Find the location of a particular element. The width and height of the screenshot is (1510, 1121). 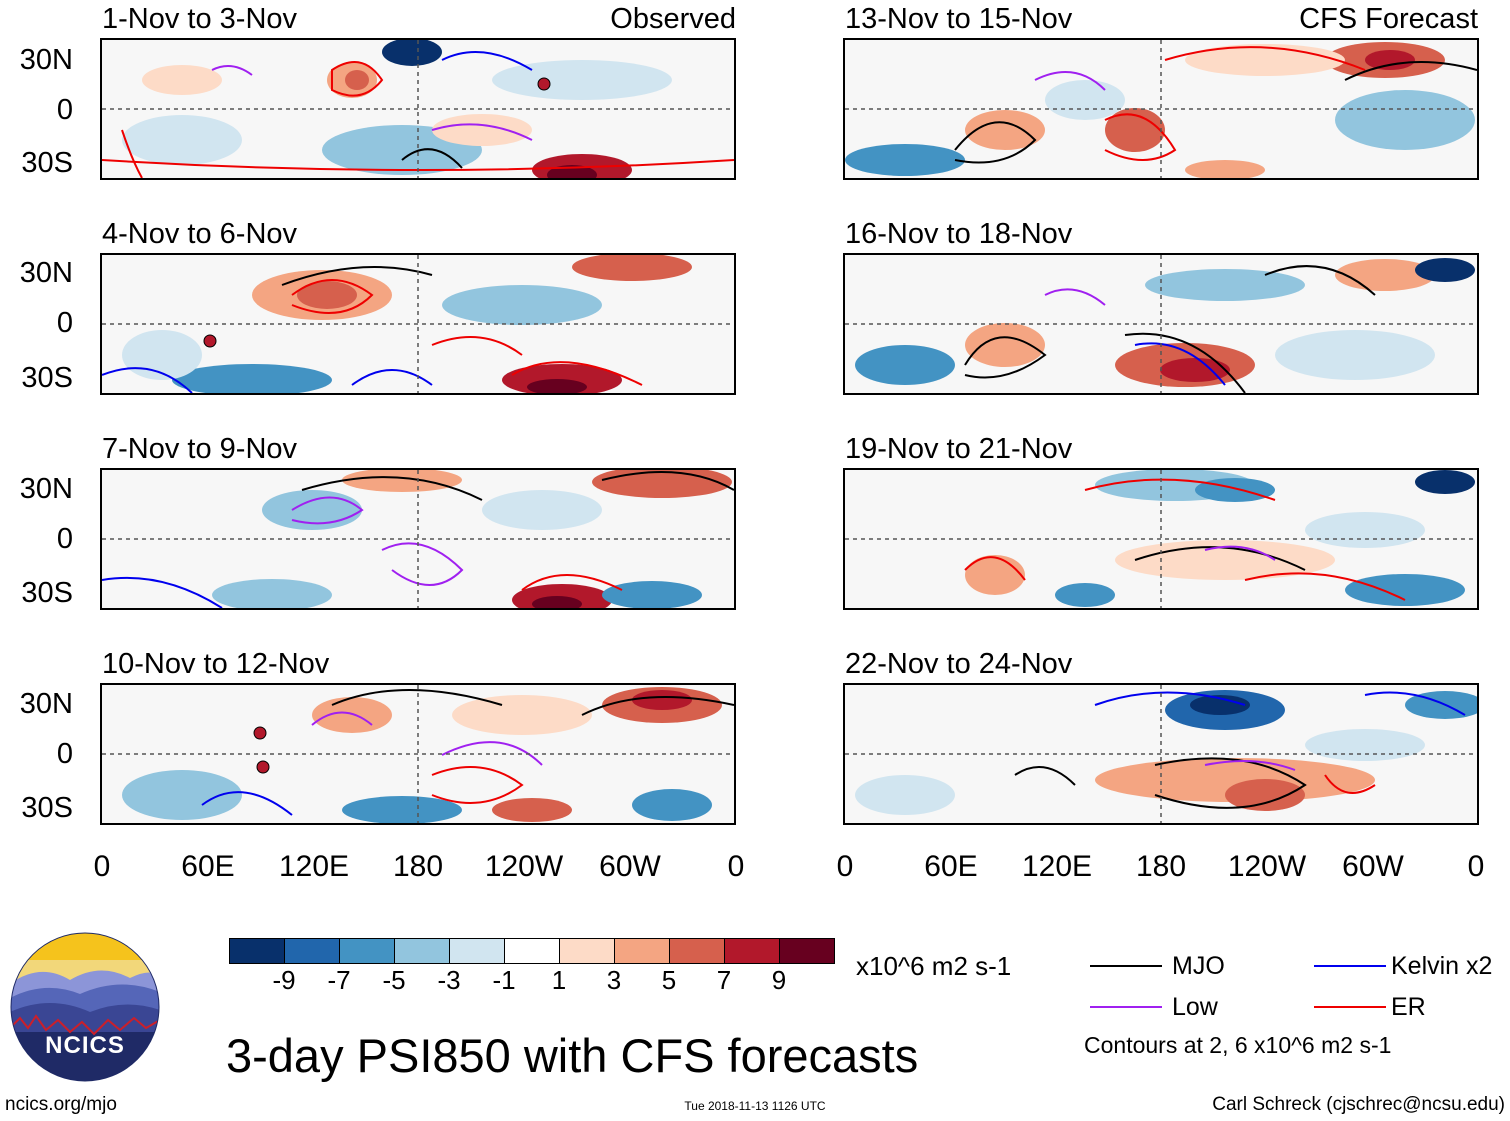

panel-title-4: 10-Nov to 12-Nov is located at coordinates (216, 664).